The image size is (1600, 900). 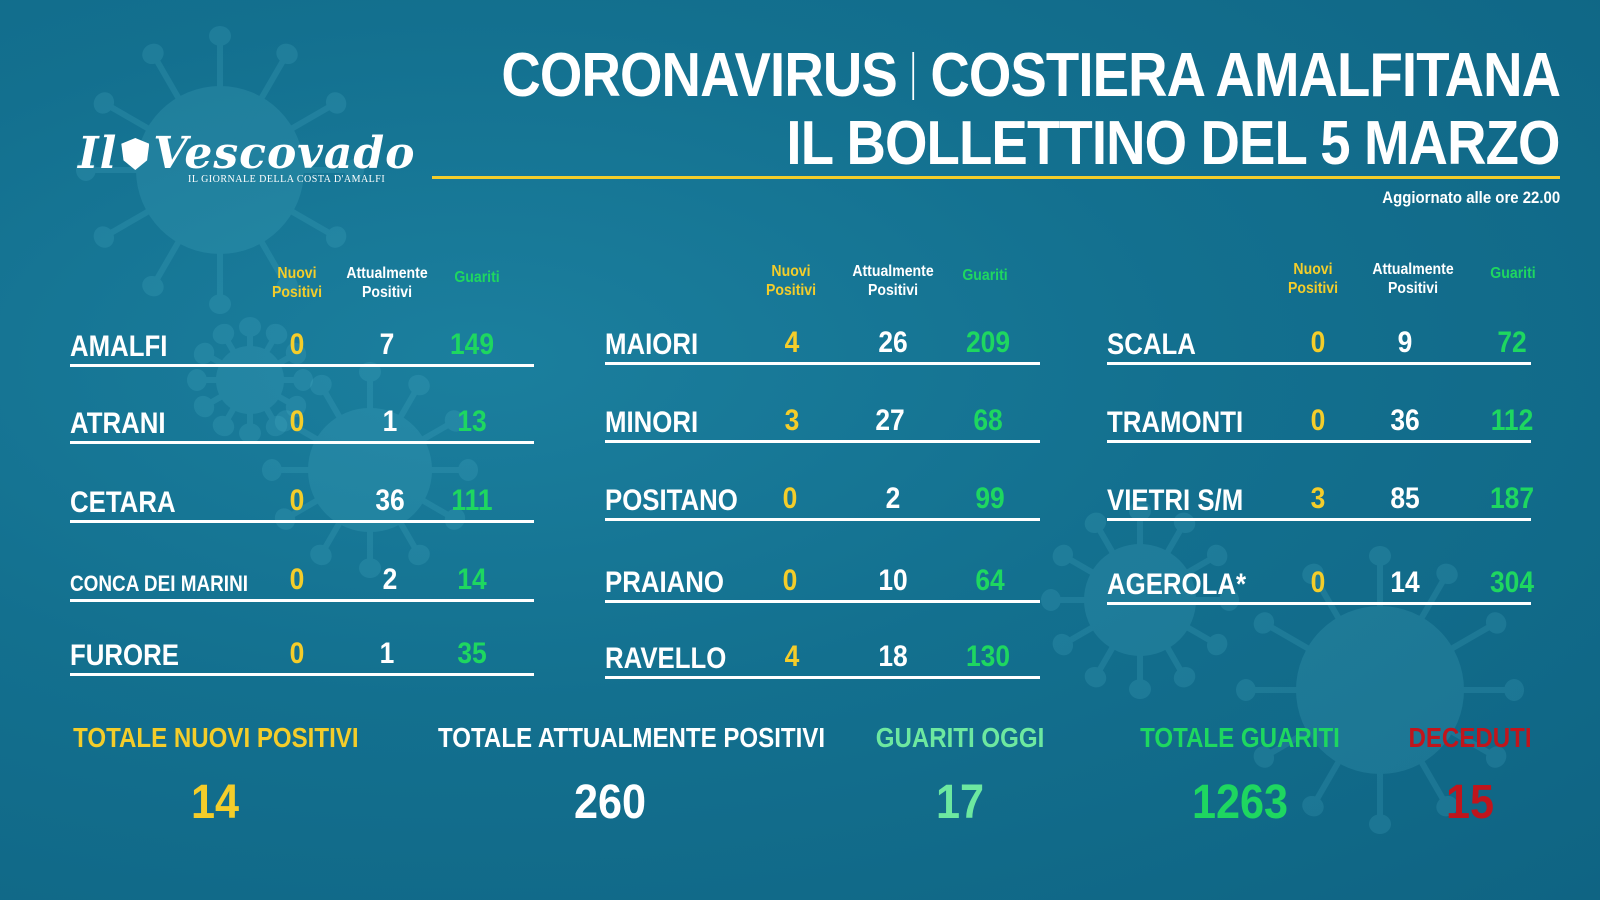 I want to click on town-name: TRAMONTI, so click(x=1175, y=422).